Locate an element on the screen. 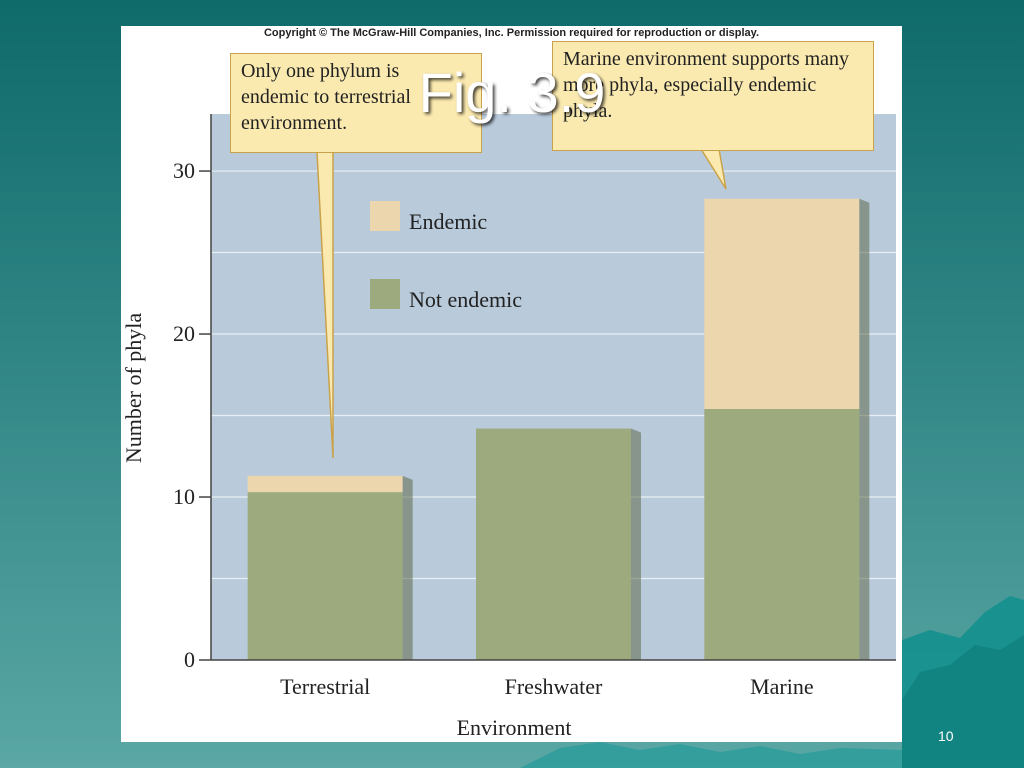  bar-shadow-terrestrial is located at coordinates (407, 567).